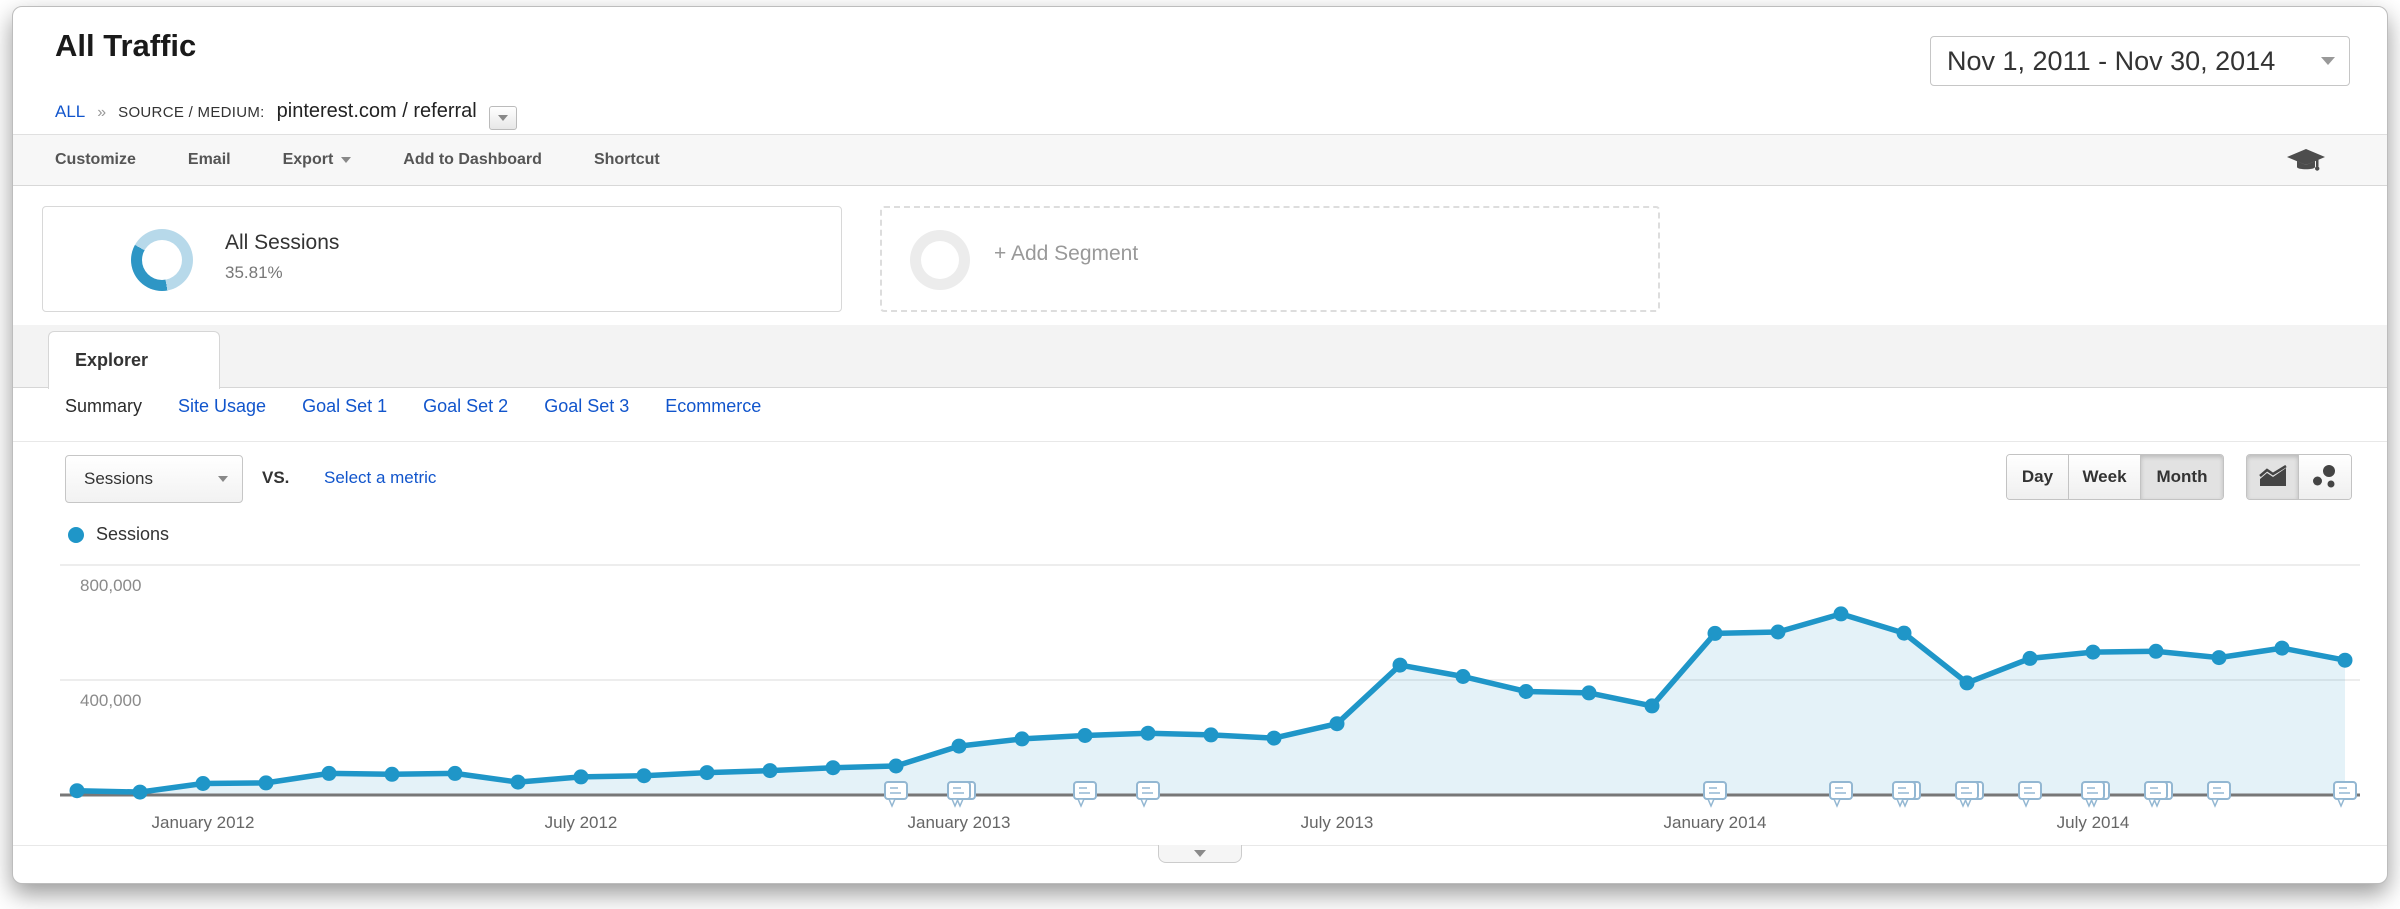  I want to click on metric-dropdown: Sessions, so click(154, 479).